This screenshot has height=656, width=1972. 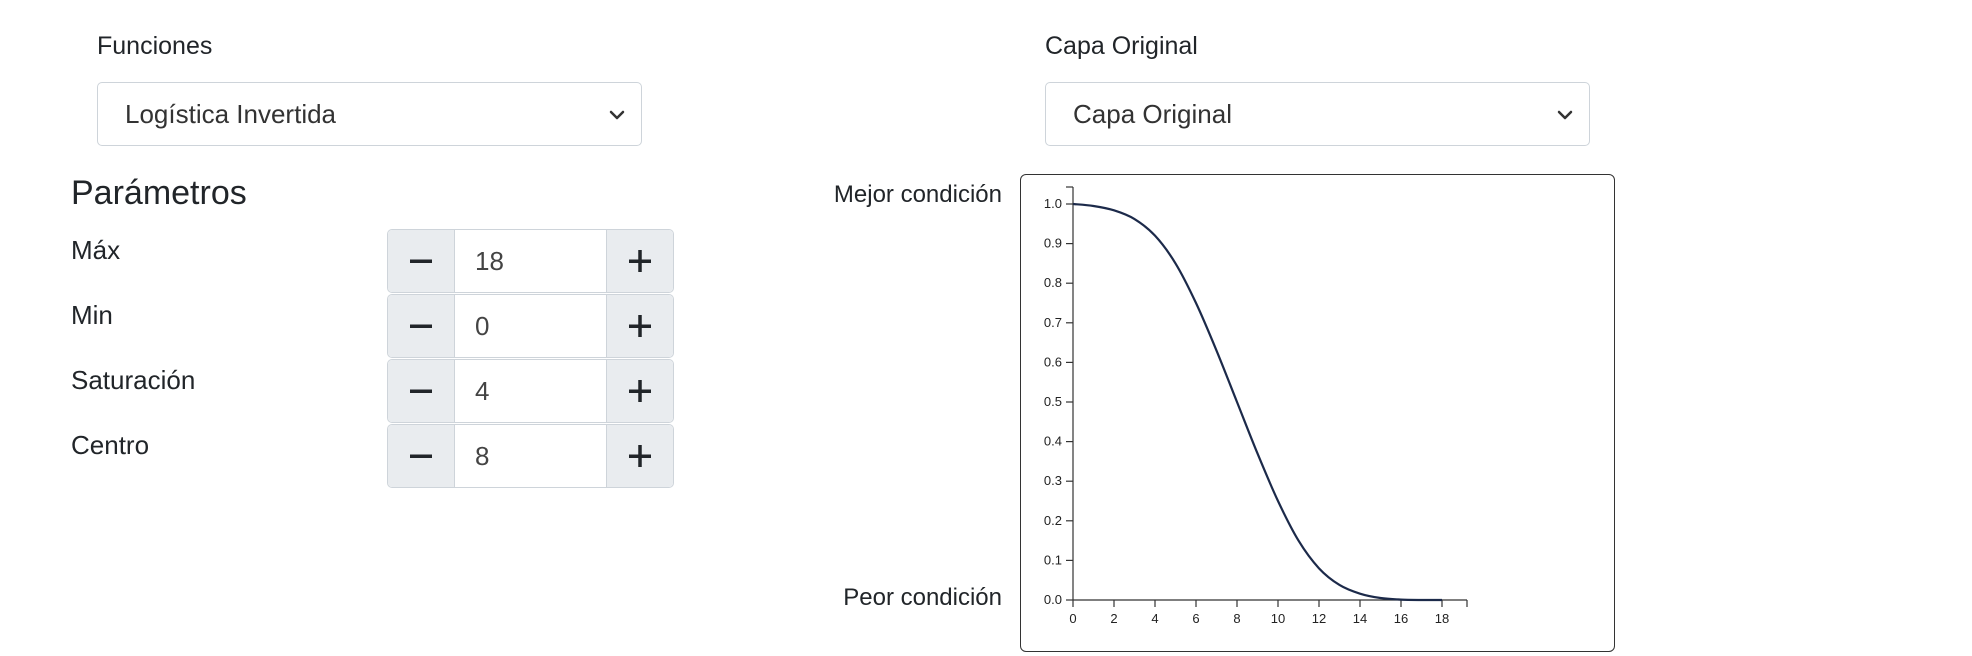 I want to click on layer-select: Capa Original, so click(x=1317, y=114).